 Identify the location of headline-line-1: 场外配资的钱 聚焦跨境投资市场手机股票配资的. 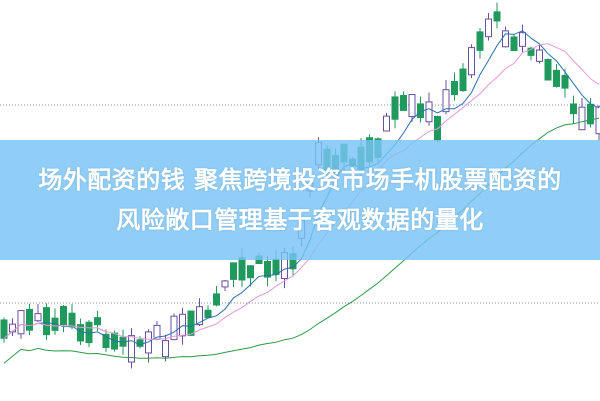
(300, 180).